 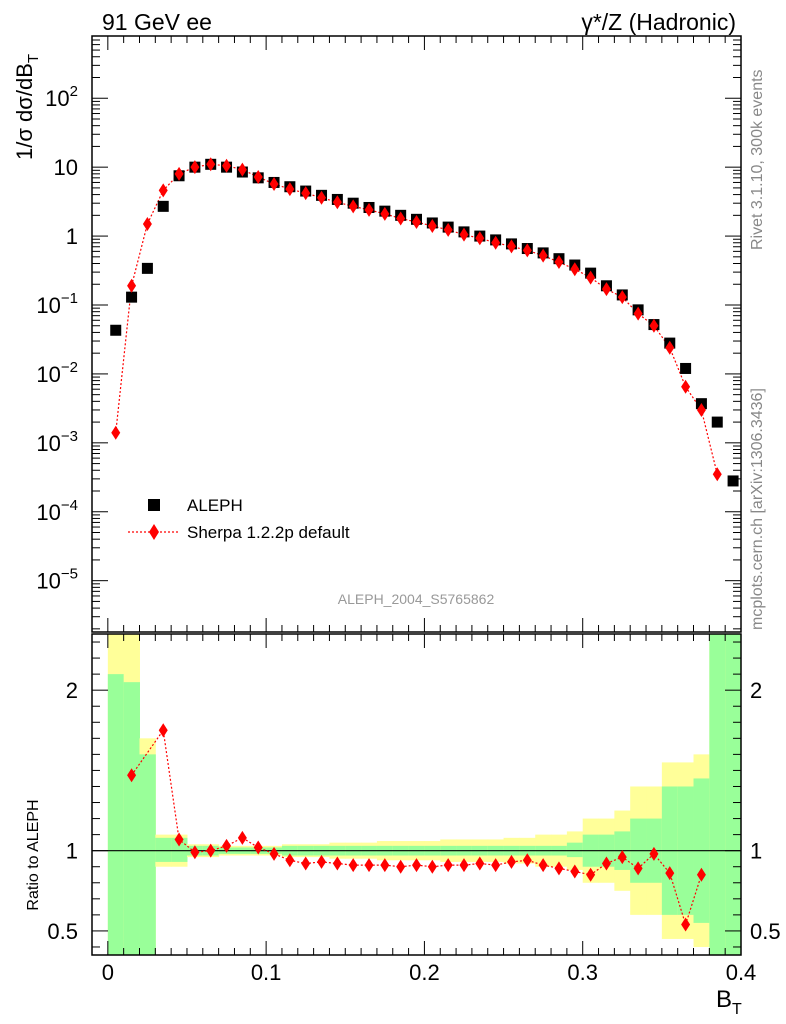 I want to click on y-tick-label-exponent: −4, so click(x=69, y=505).